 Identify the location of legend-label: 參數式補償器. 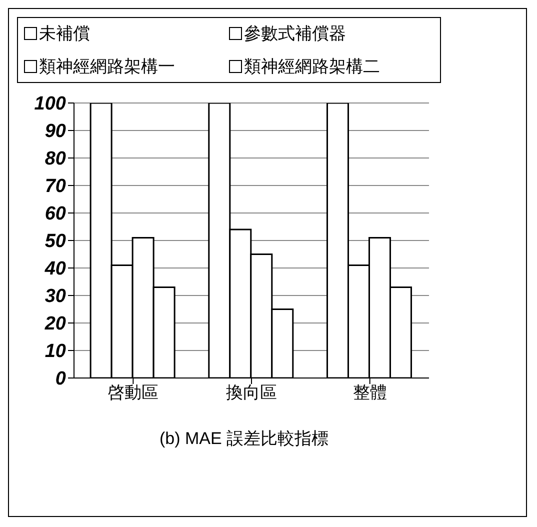
(295, 34).